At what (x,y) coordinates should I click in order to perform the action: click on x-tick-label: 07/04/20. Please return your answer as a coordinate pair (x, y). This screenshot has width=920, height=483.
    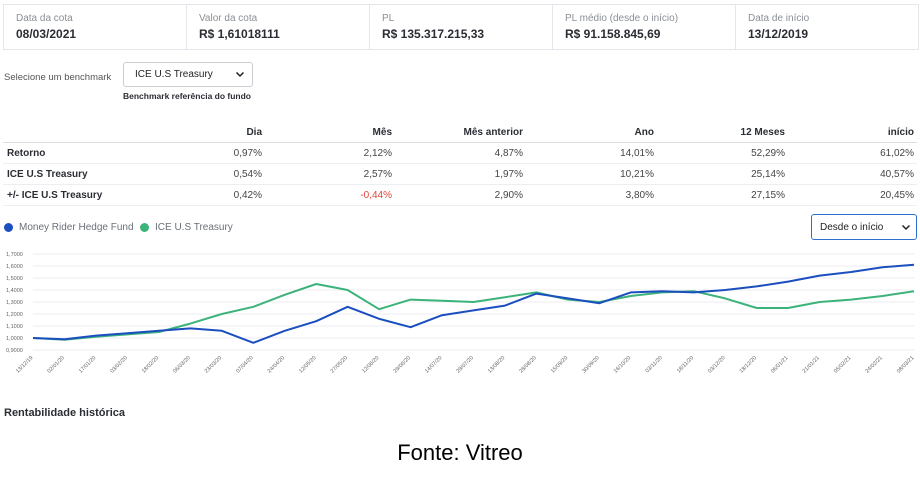
    Looking at the image, I should click on (244, 364).